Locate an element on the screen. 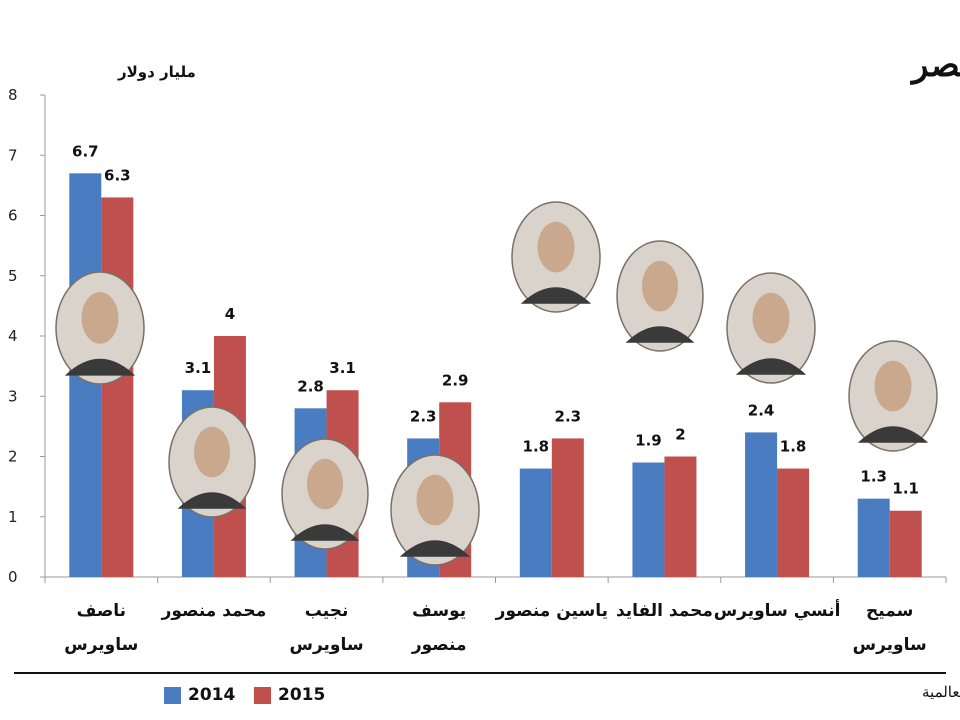 This screenshot has width=960, height=720. x-category-label: ناصف is located at coordinates (101, 611).